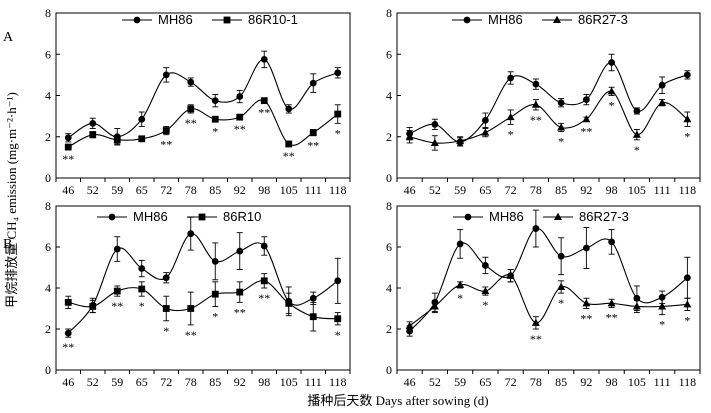  I want to click on legend-label: 86R10, so click(242, 216).